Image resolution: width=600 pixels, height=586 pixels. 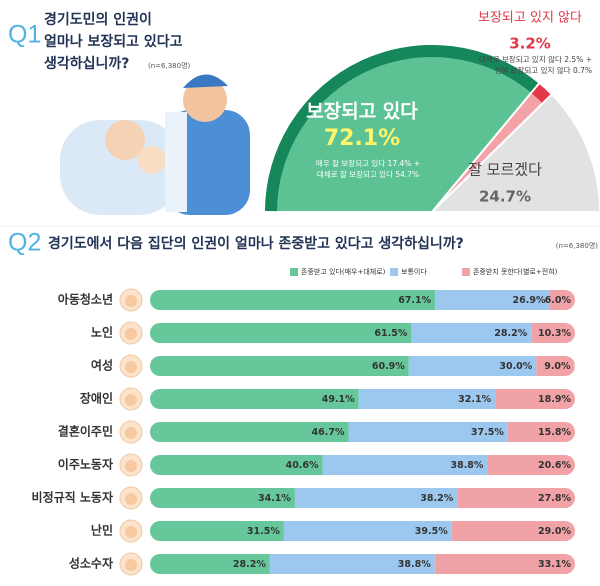 What do you see at coordinates (102, 530) in the screenshot?
I see `category-label: 난민` at bounding box center [102, 530].